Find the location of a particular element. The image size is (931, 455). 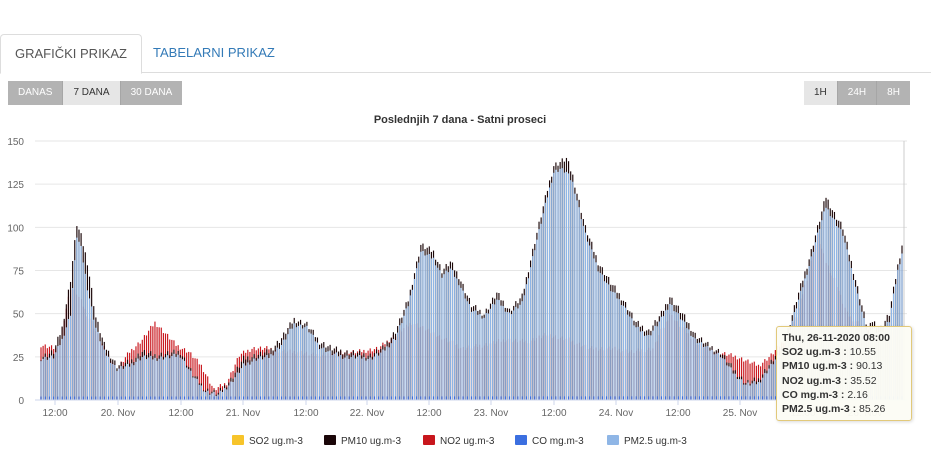

range-danas-button: DANAS is located at coordinates (36, 93).